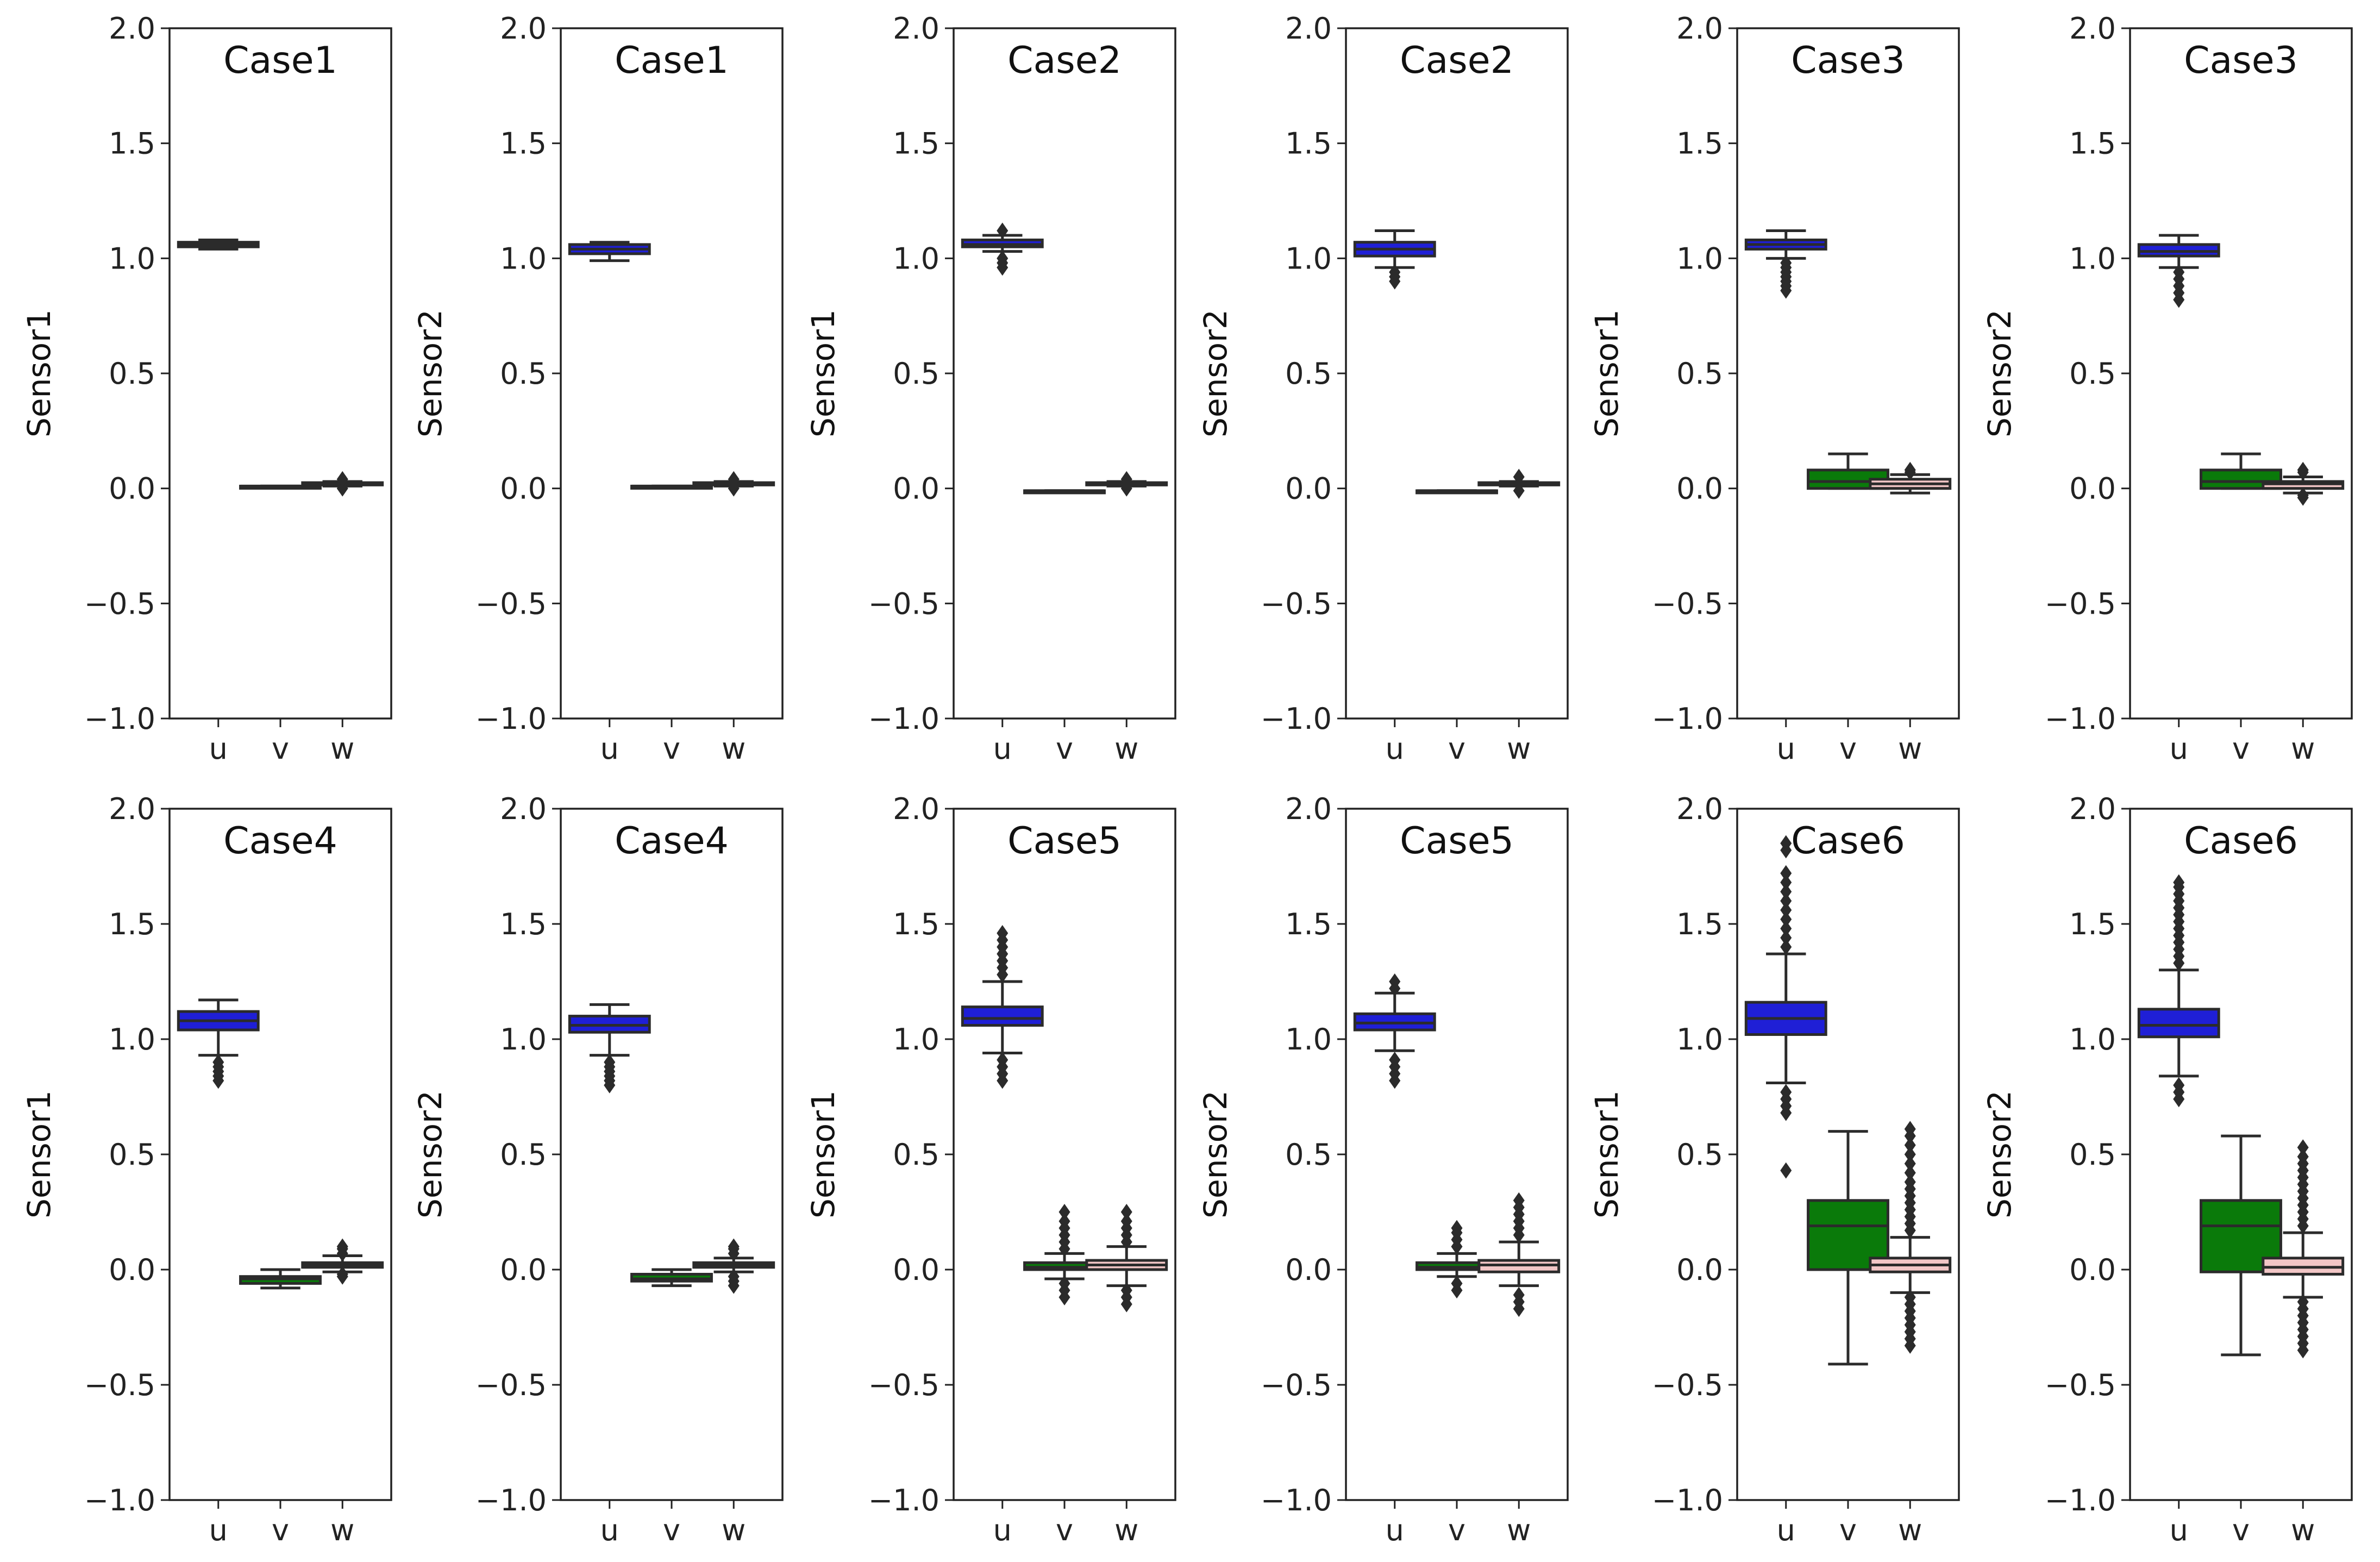  What do you see at coordinates (1457, 60) in the screenshot?
I see `subplot-title: Case2` at bounding box center [1457, 60].